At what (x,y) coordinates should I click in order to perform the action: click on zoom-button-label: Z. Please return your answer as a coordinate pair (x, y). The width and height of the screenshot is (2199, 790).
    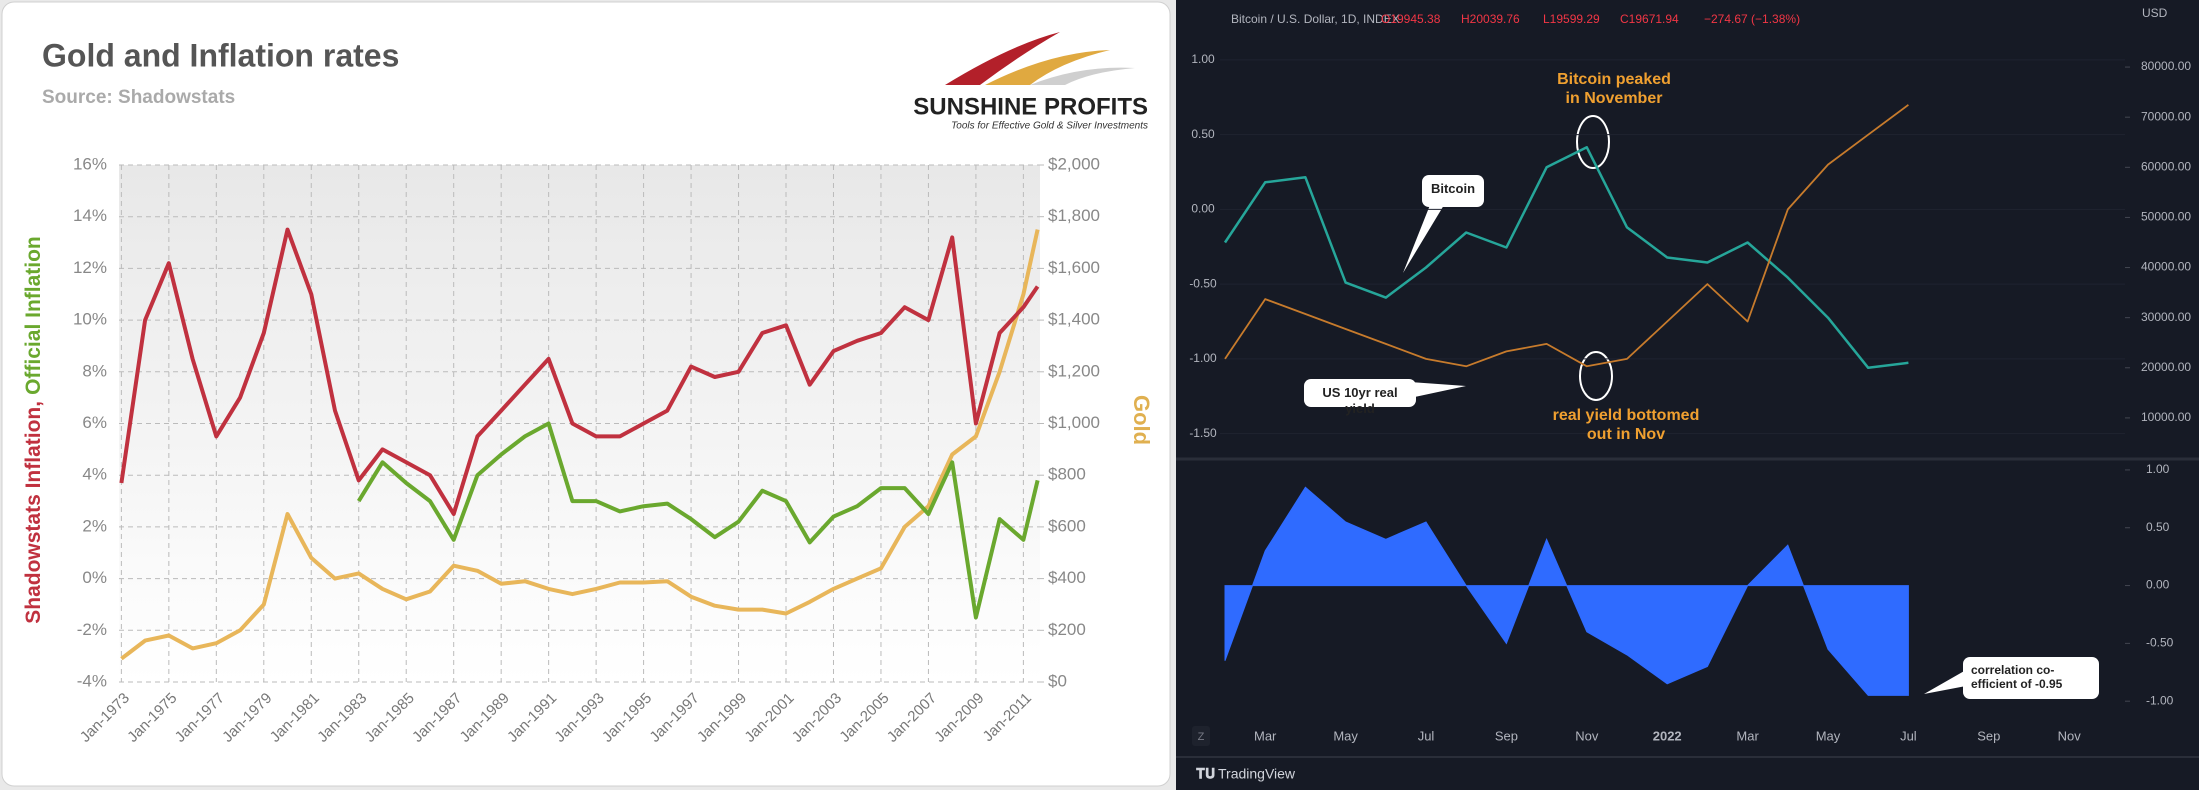
    Looking at the image, I should click on (1201, 737).